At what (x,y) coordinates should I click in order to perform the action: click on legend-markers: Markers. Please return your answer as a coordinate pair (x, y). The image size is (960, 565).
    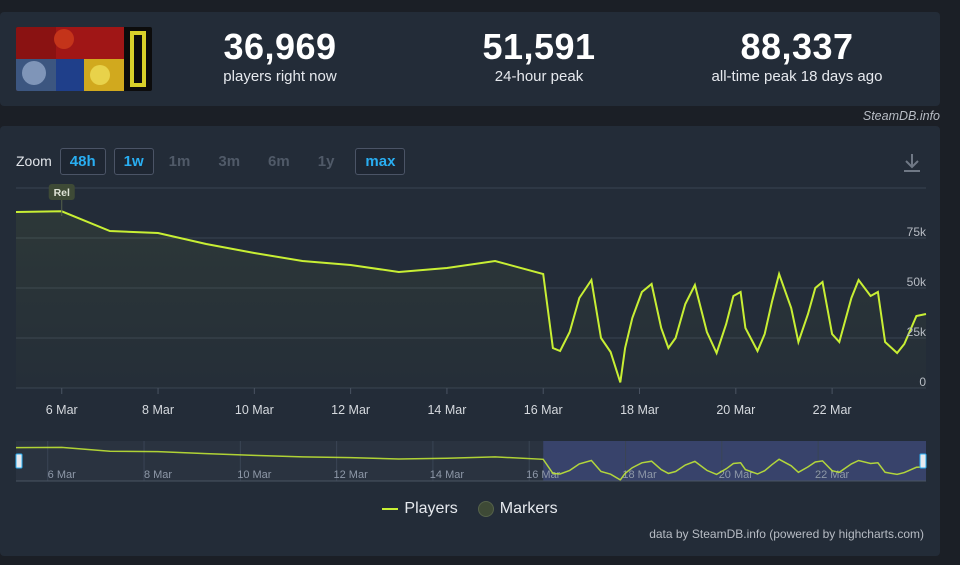
    Looking at the image, I should click on (517, 509).